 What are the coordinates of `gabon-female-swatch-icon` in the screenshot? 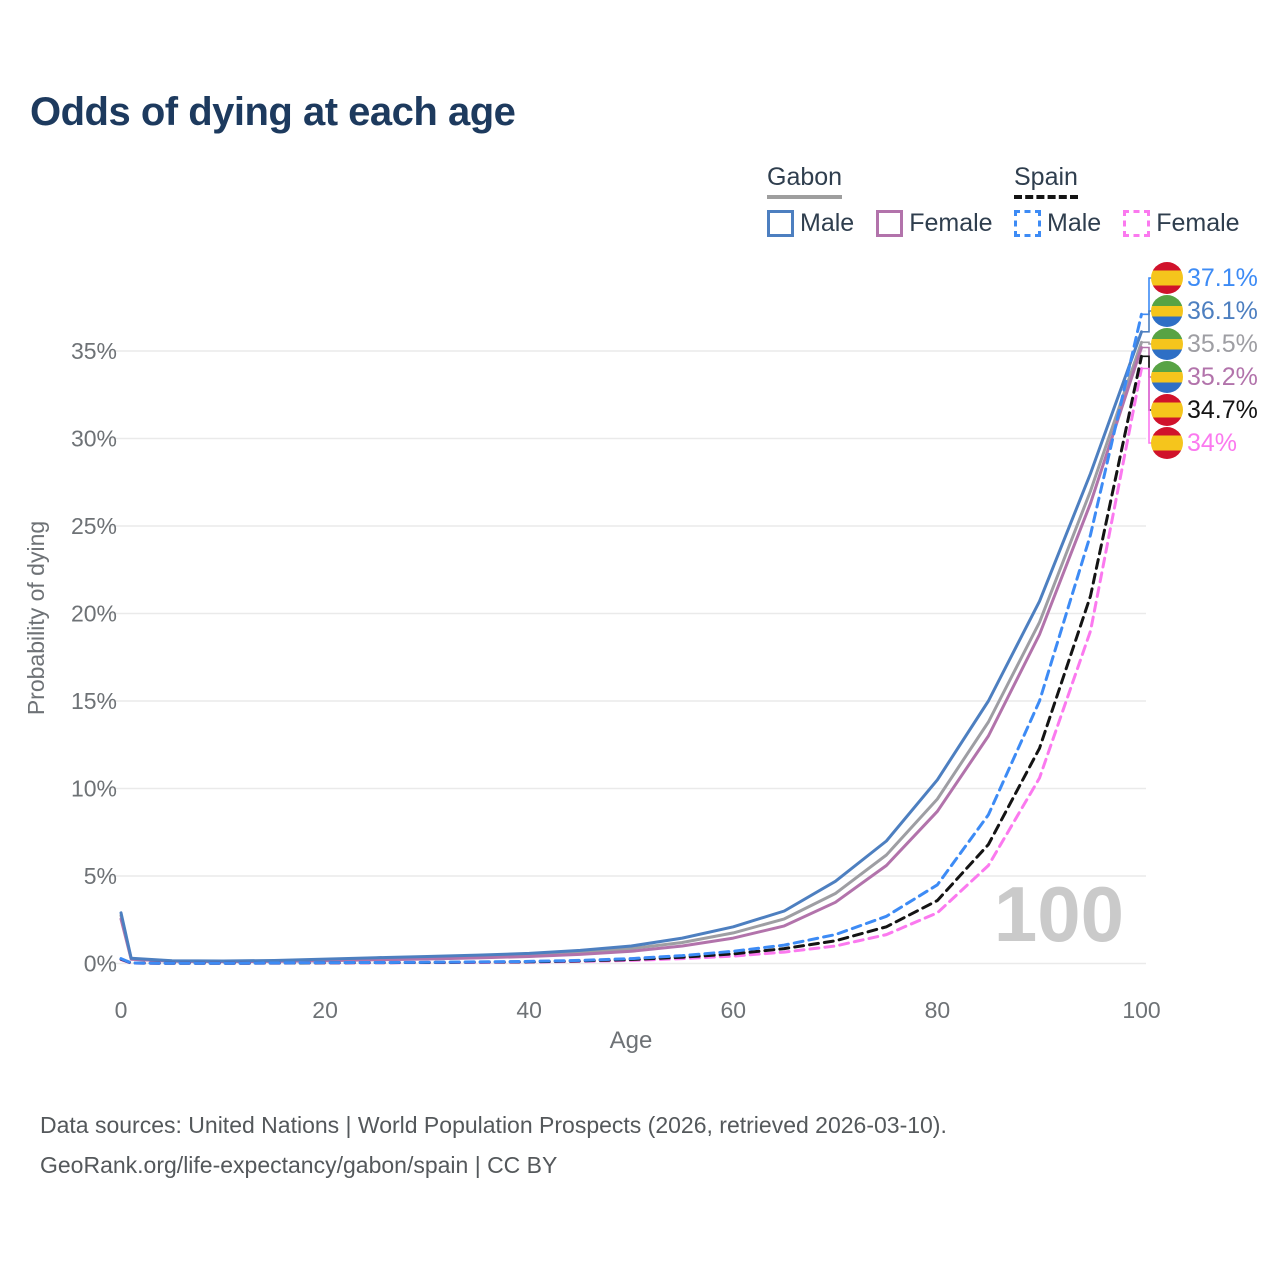 It's located at (890, 223).